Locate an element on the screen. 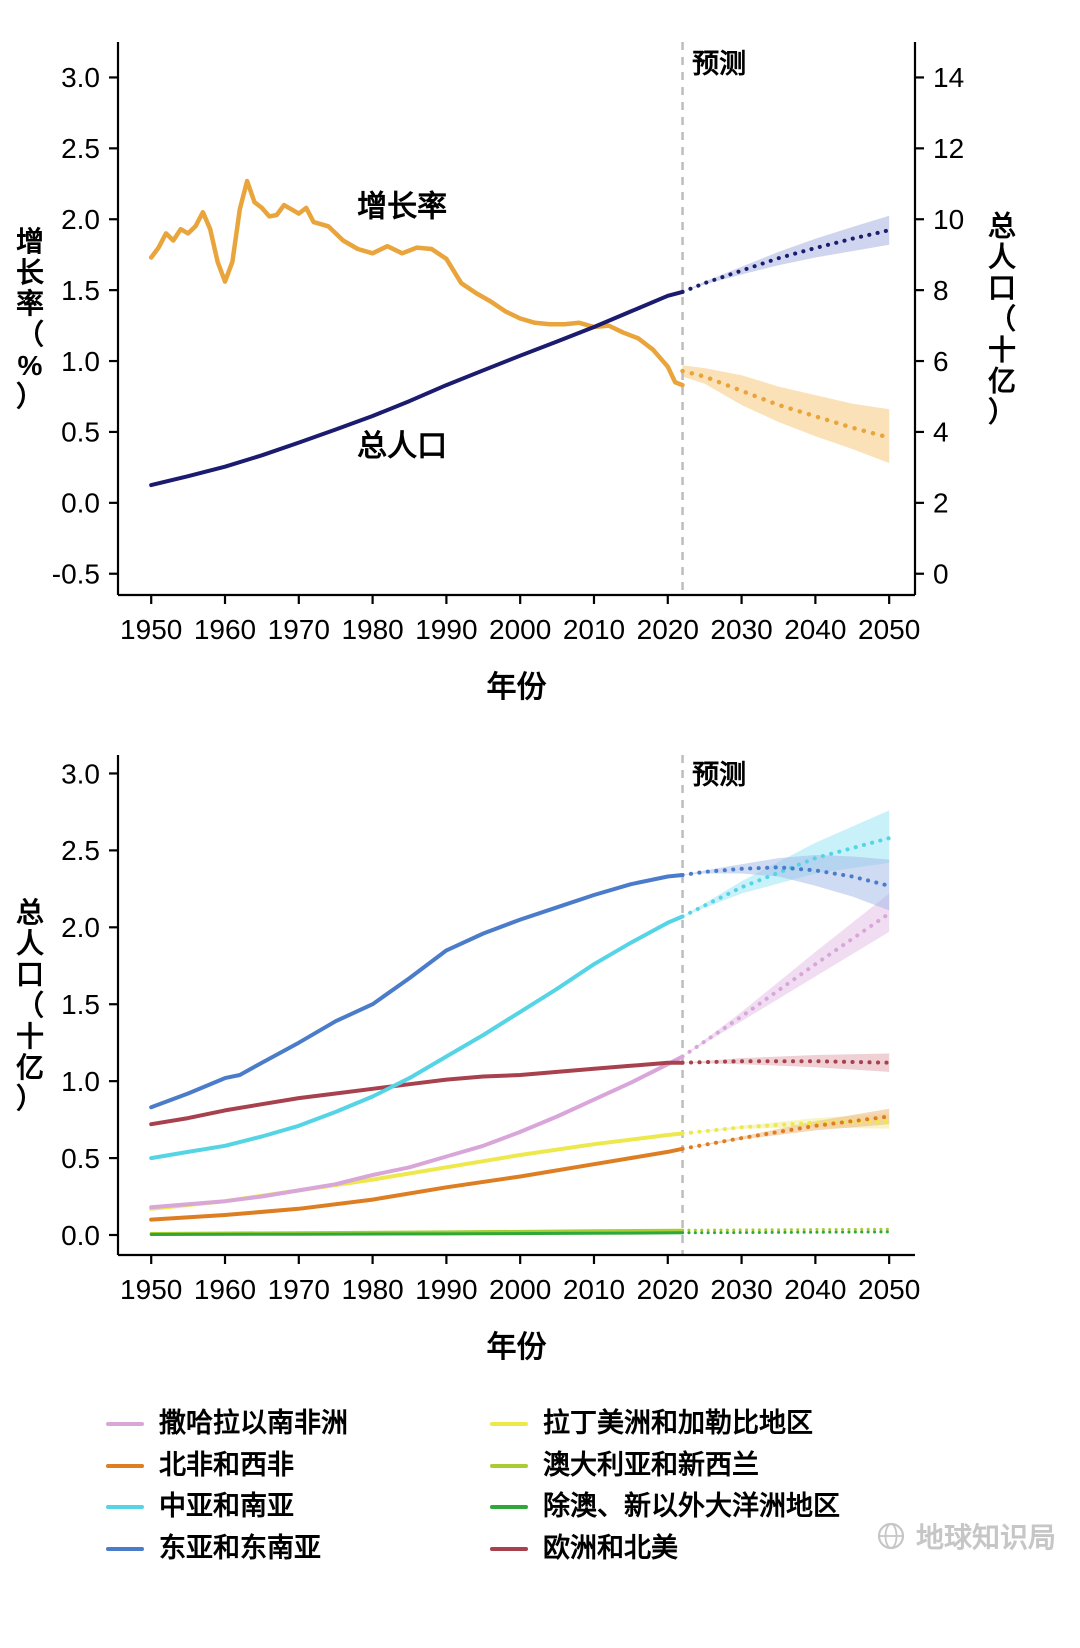 The image size is (1080, 1648). y-axis-right-label: （ is located at coordinates (1002, 318).